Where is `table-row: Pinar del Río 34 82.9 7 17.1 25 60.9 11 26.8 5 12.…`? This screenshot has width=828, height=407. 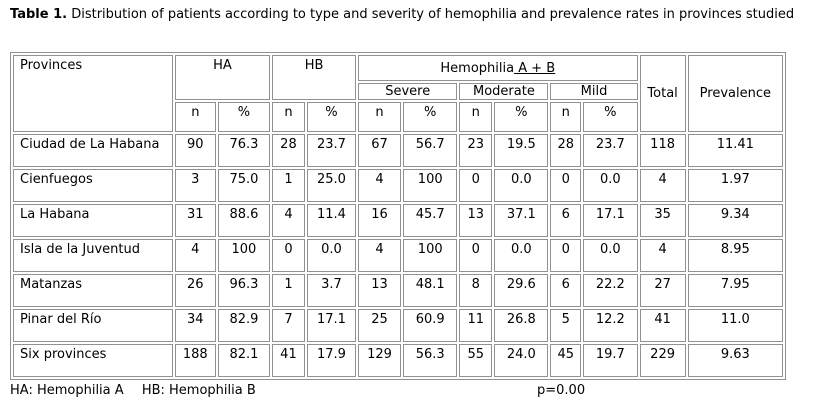 table-row: Pinar del Río 34 82.9 7 17.1 25 60.9 11 26.8 5 12.… is located at coordinates (398, 325).